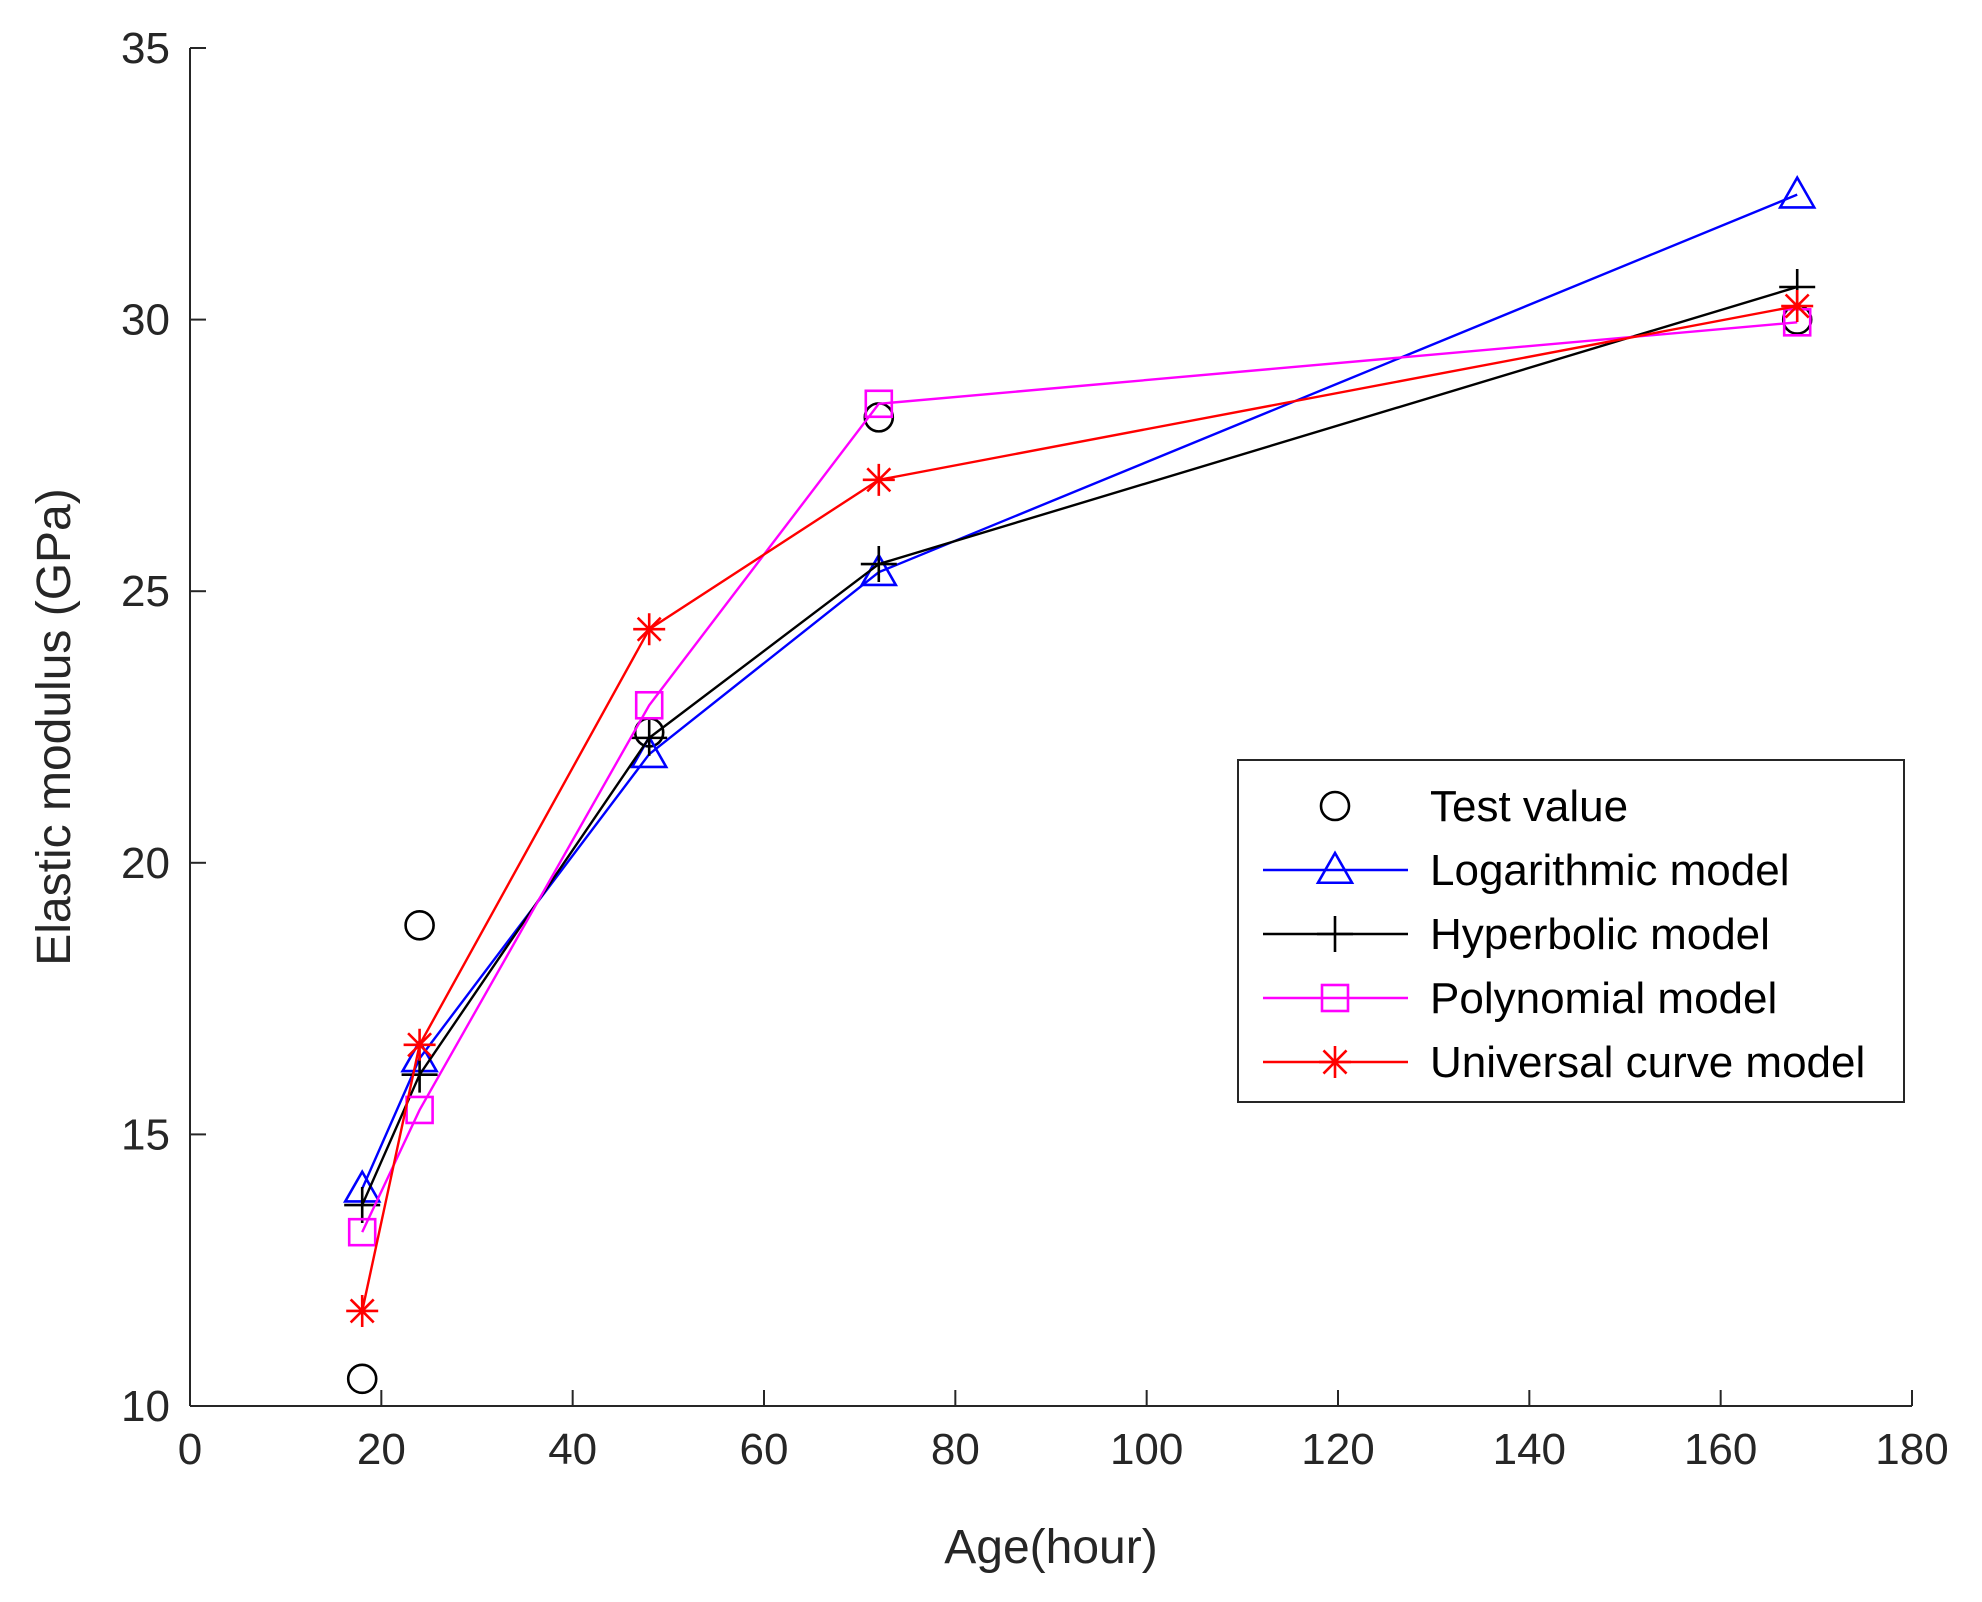  I want to click on legend-box, so click(1571, 931).